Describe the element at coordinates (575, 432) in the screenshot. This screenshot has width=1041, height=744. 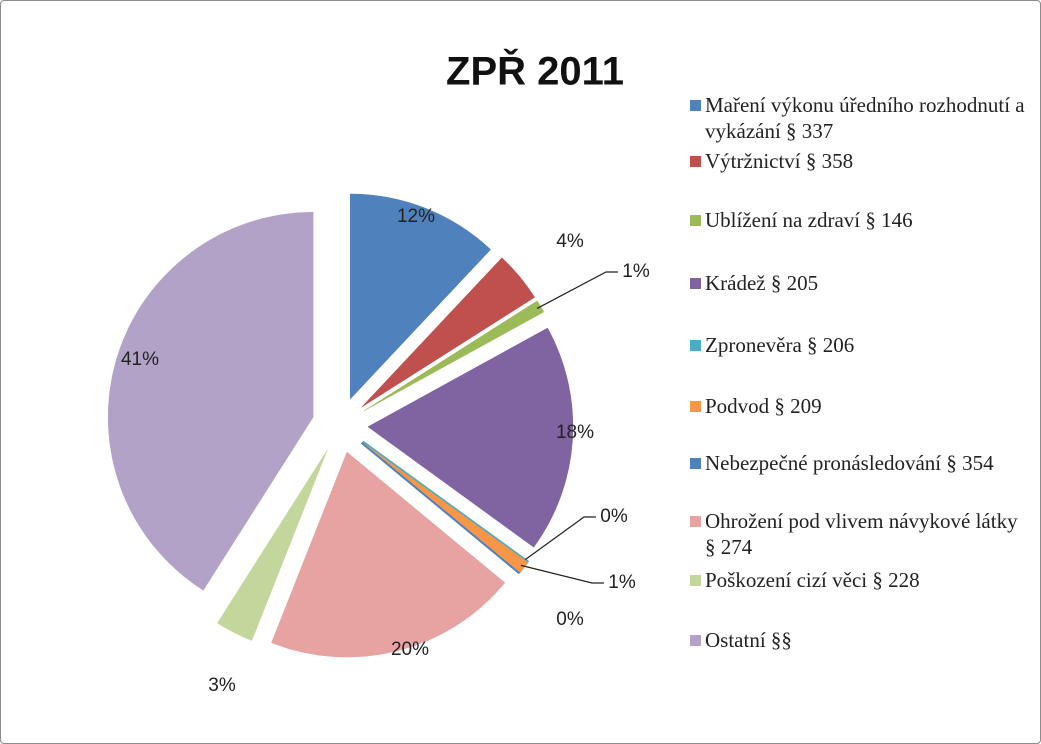
I see `data-label: 18%` at that location.